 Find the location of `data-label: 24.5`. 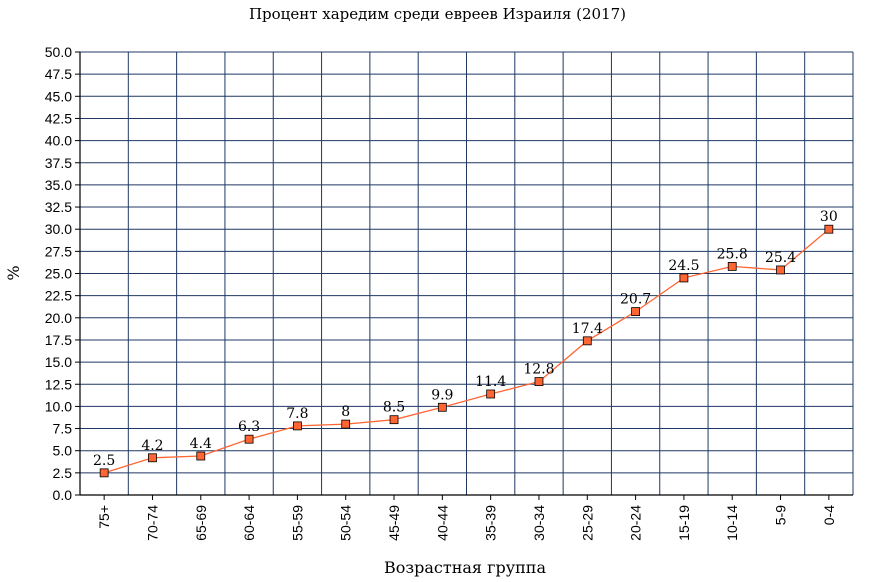

data-label: 24.5 is located at coordinates (683, 266).